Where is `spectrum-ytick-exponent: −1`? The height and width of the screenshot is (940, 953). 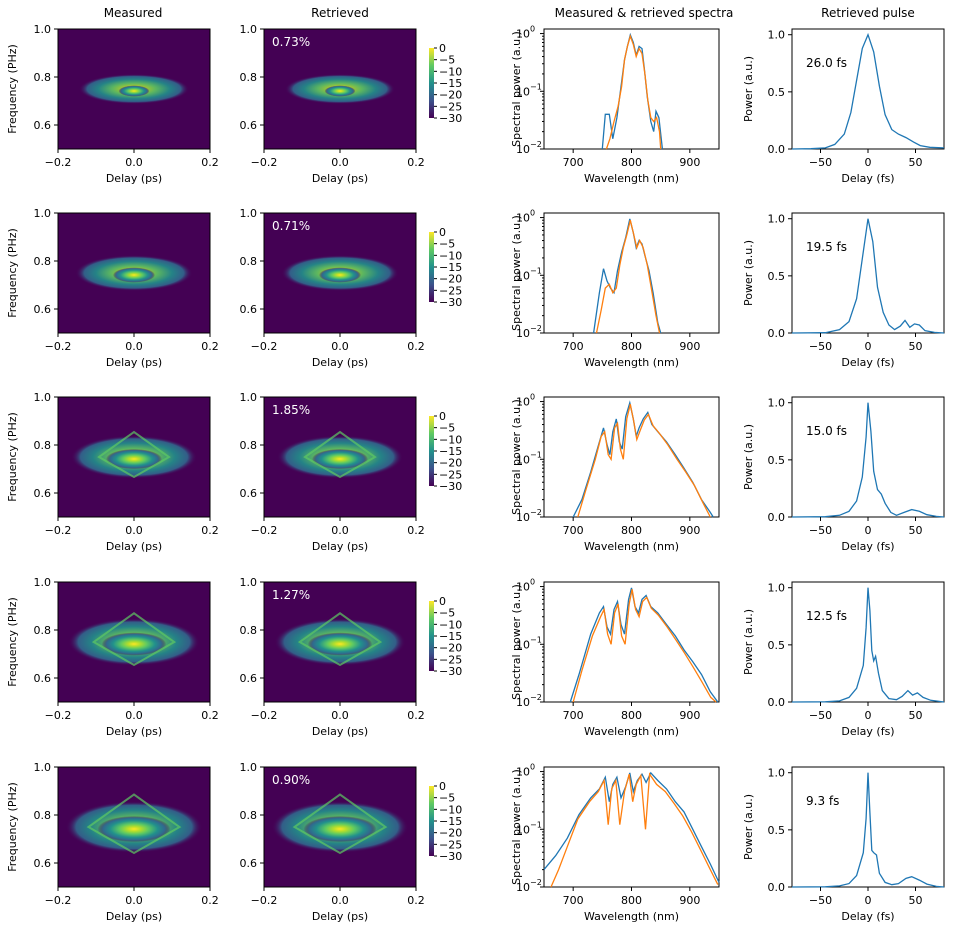
spectrum-ytick-exponent: −1 is located at coordinates (536, 824).